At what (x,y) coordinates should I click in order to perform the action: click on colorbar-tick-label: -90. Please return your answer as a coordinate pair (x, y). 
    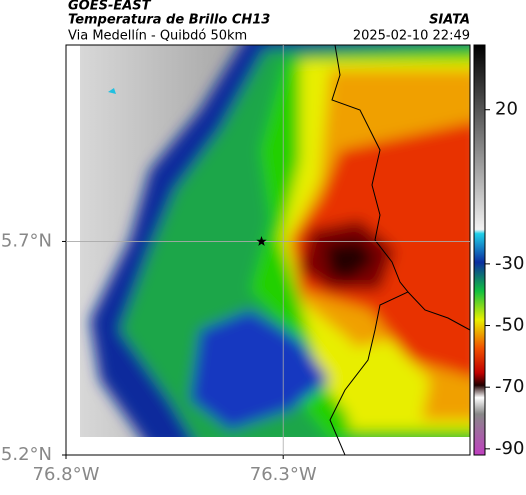
    Looking at the image, I should click on (509, 448).